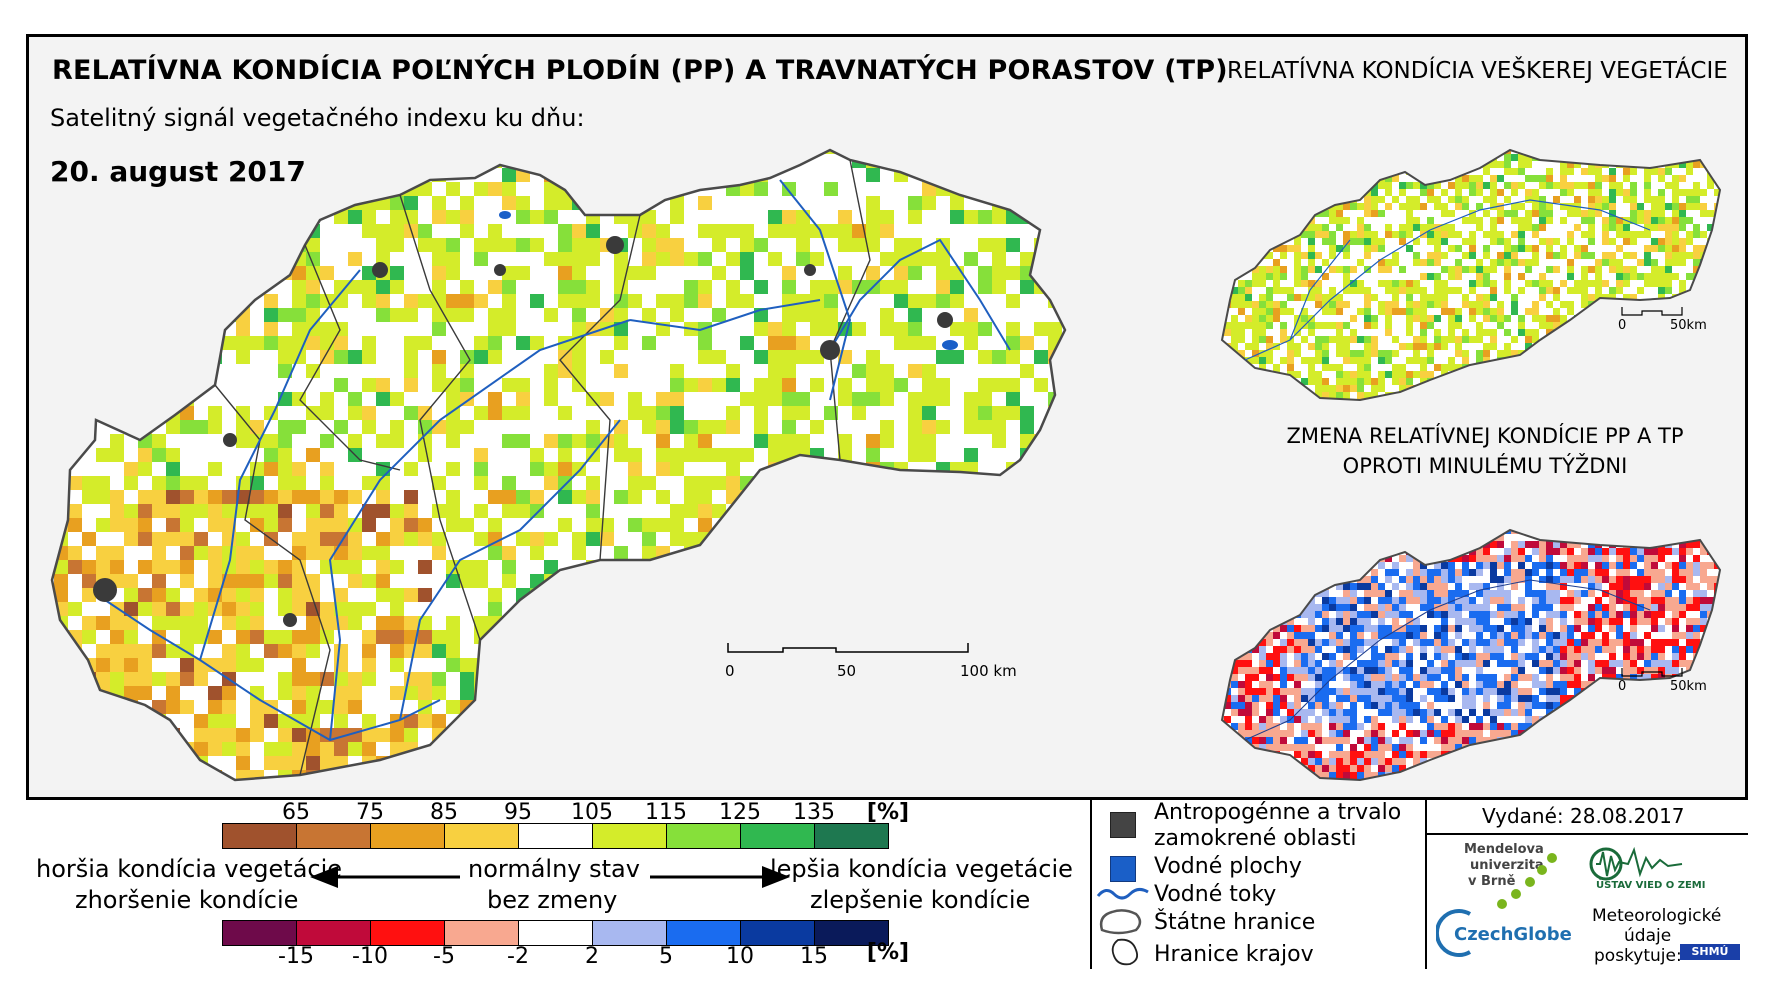  What do you see at coordinates (370, 812) in the screenshot?
I see `condition-tick: 75` at bounding box center [370, 812].